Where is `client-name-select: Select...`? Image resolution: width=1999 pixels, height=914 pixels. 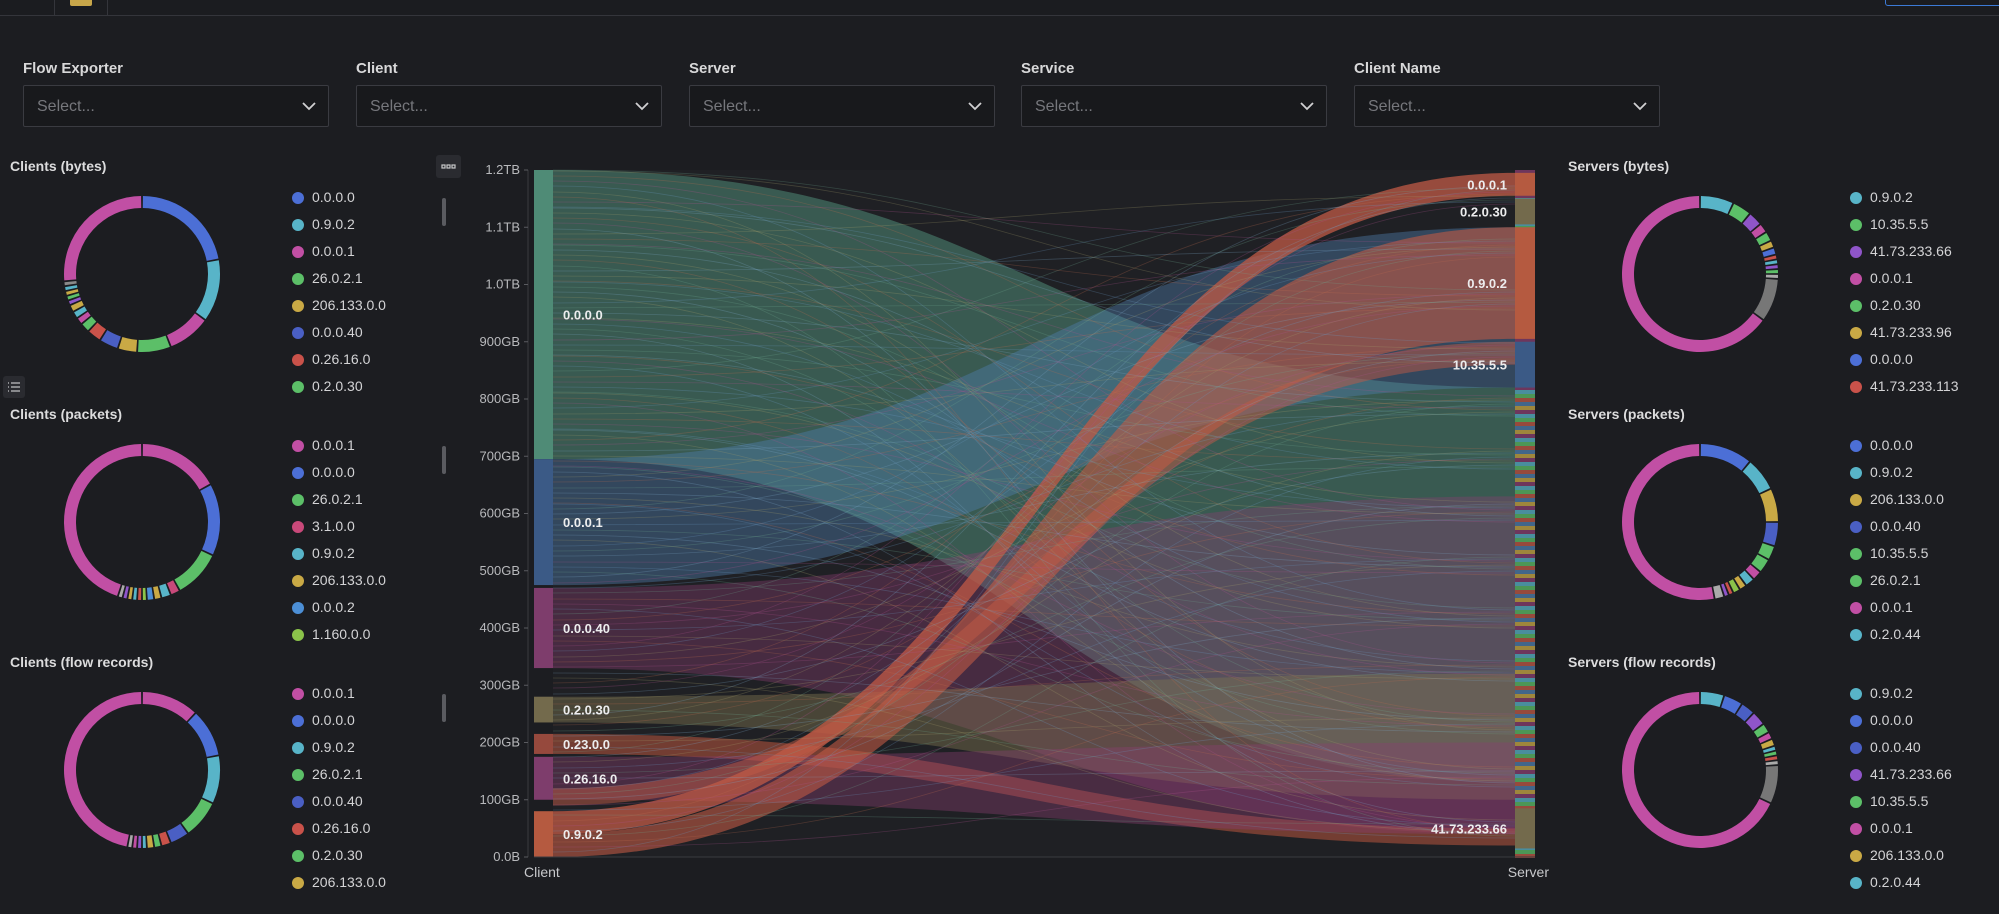
client-name-select: Select... is located at coordinates (1507, 106).